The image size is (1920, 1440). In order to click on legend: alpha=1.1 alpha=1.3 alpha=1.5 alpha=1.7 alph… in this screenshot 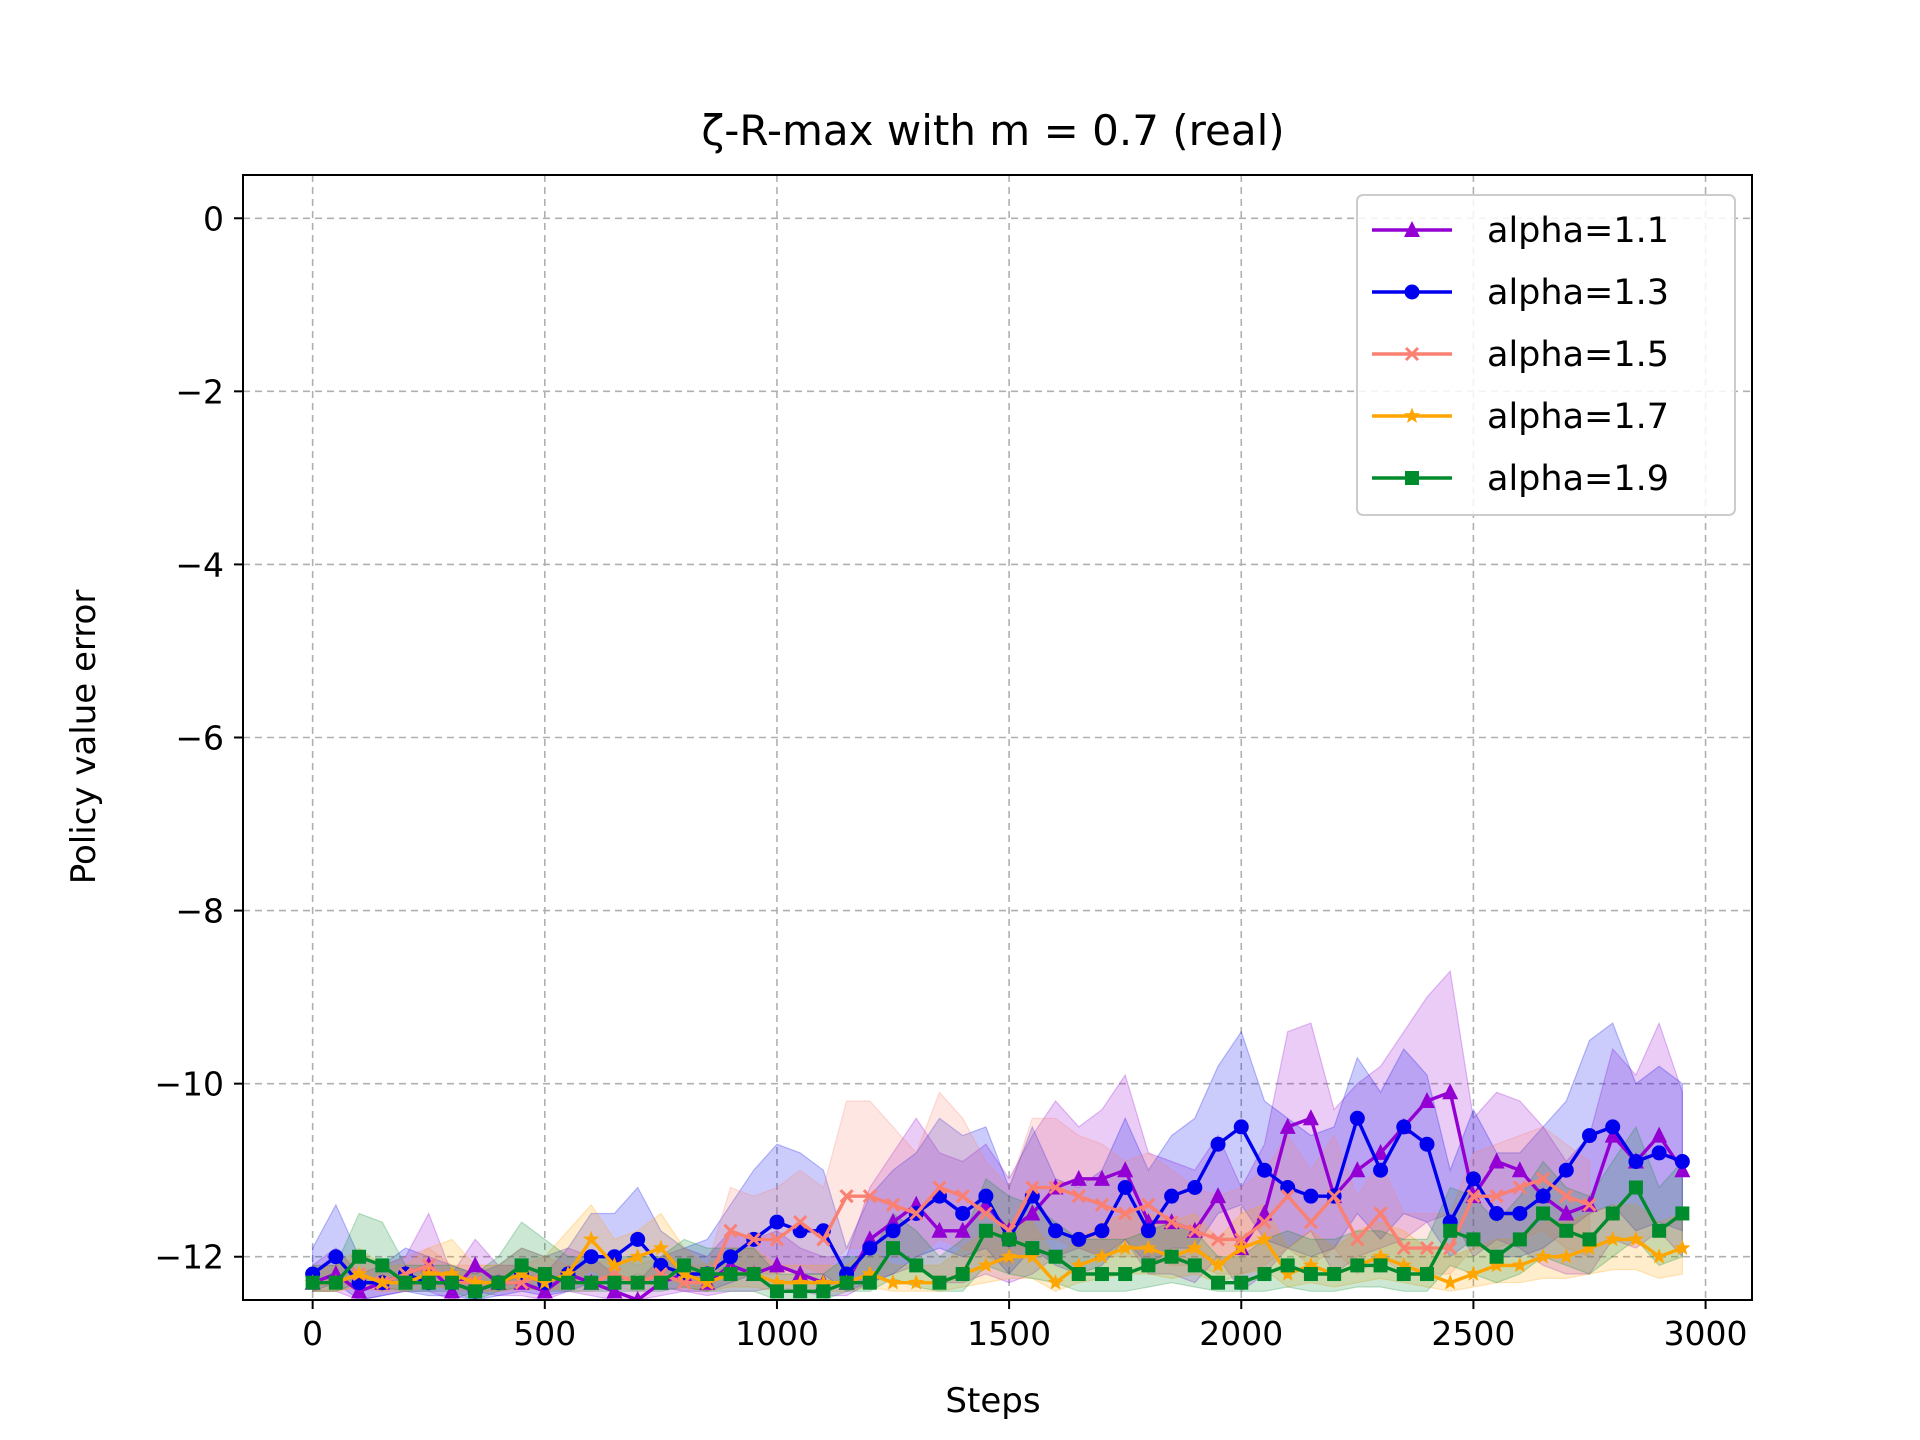, I will do `click(1546, 355)`.